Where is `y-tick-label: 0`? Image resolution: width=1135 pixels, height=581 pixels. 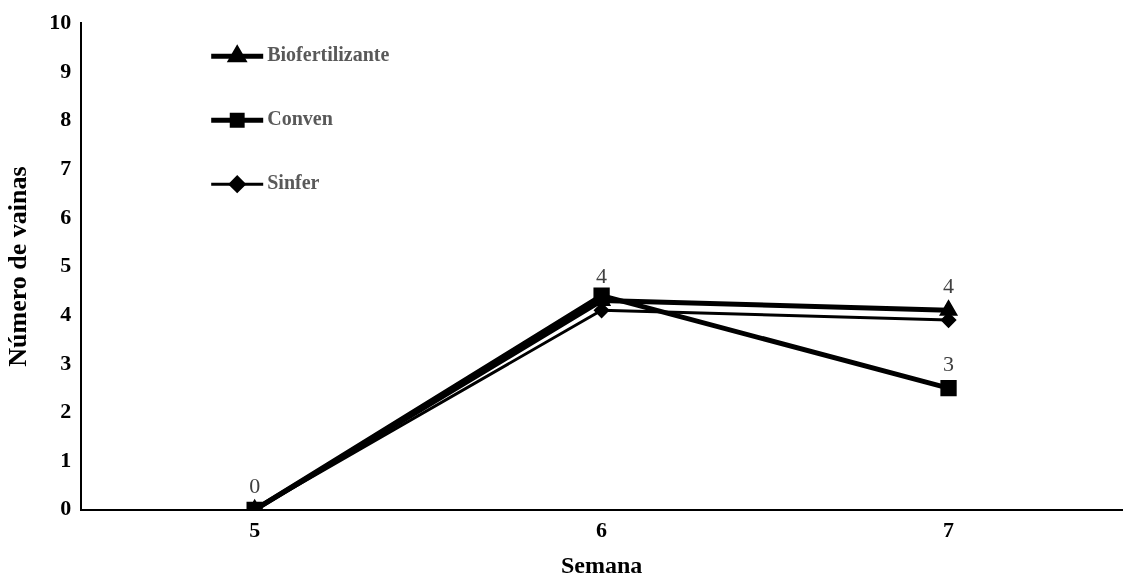 y-tick-label: 0 is located at coordinates (66, 508).